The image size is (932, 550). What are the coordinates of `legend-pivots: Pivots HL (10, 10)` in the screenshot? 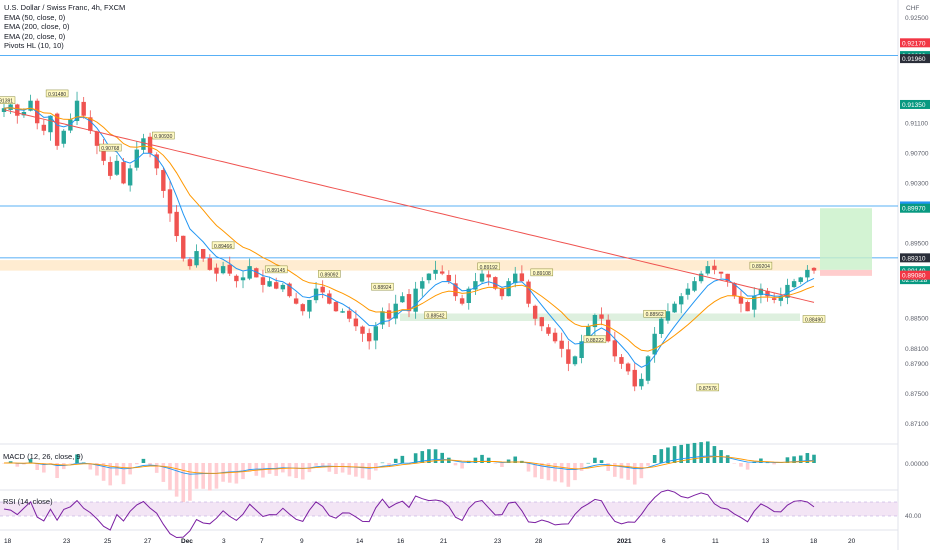 It's located at (34, 45).